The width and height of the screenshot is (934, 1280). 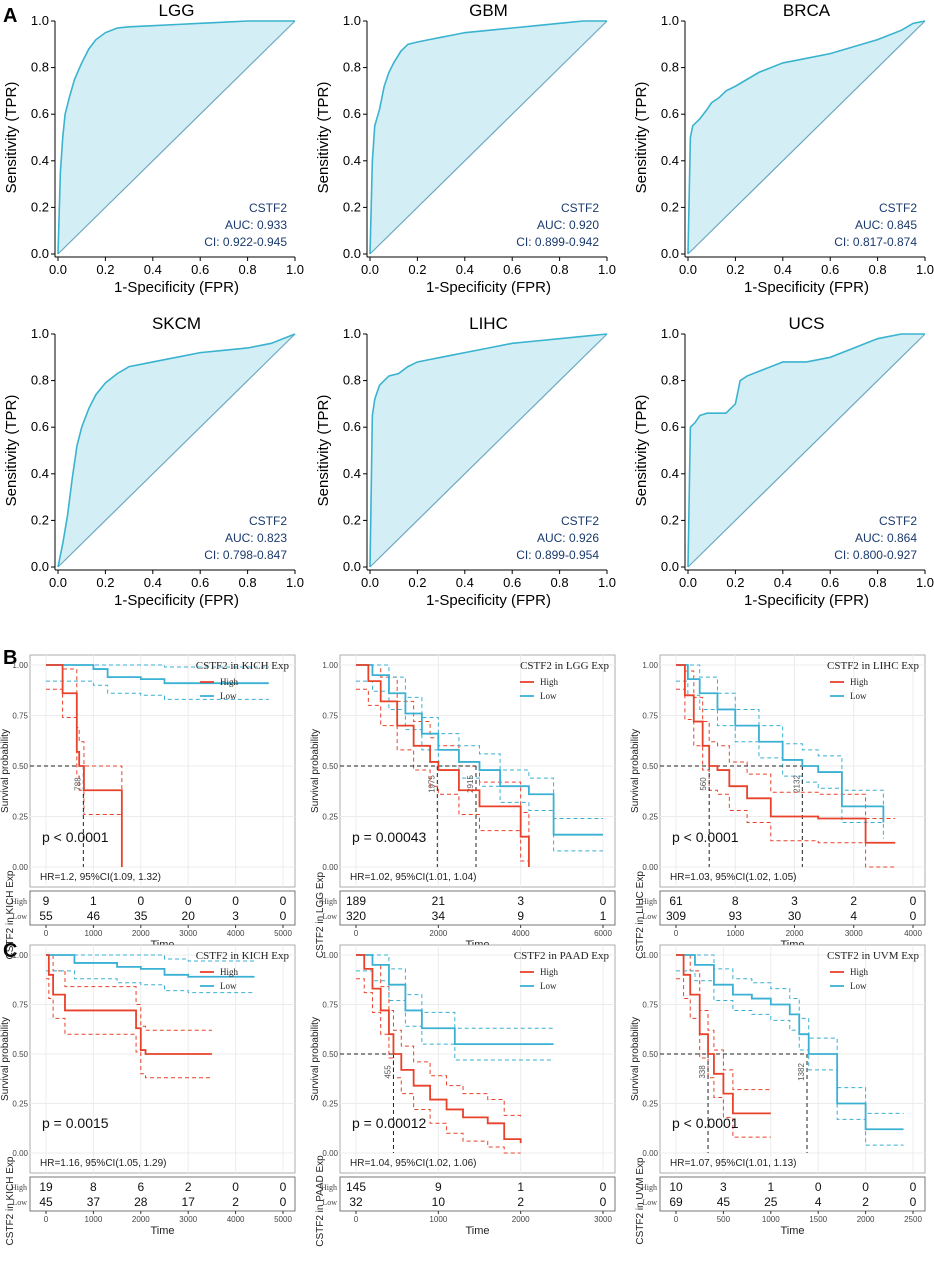 What do you see at coordinates (562, 956) in the screenshot?
I see `km-title: CSTF2 in PAAD Exp` at bounding box center [562, 956].